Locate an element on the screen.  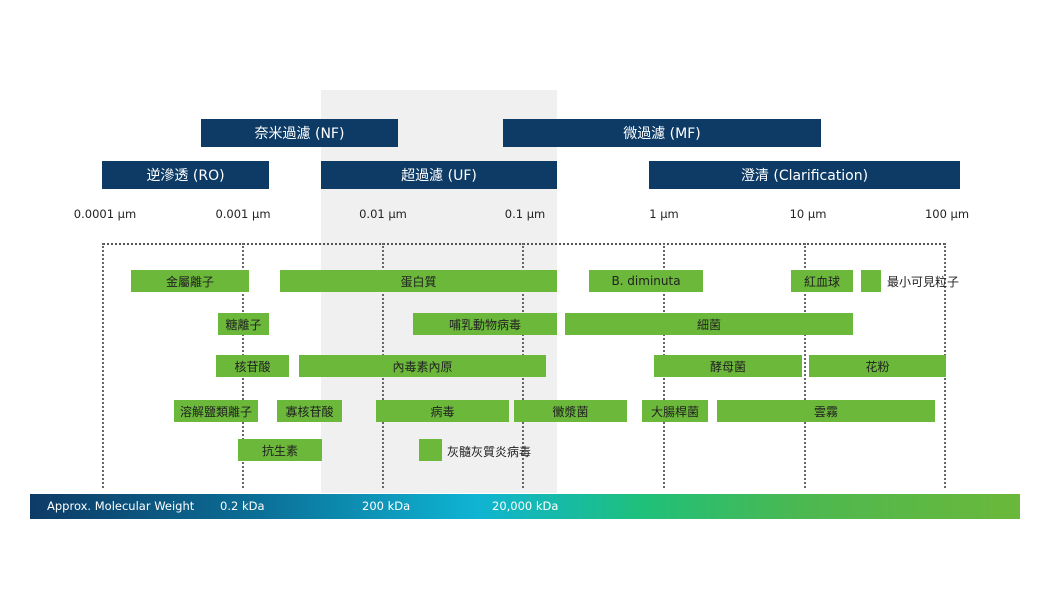
bar-metal-ions: 金屬離子 is located at coordinates (190, 281).